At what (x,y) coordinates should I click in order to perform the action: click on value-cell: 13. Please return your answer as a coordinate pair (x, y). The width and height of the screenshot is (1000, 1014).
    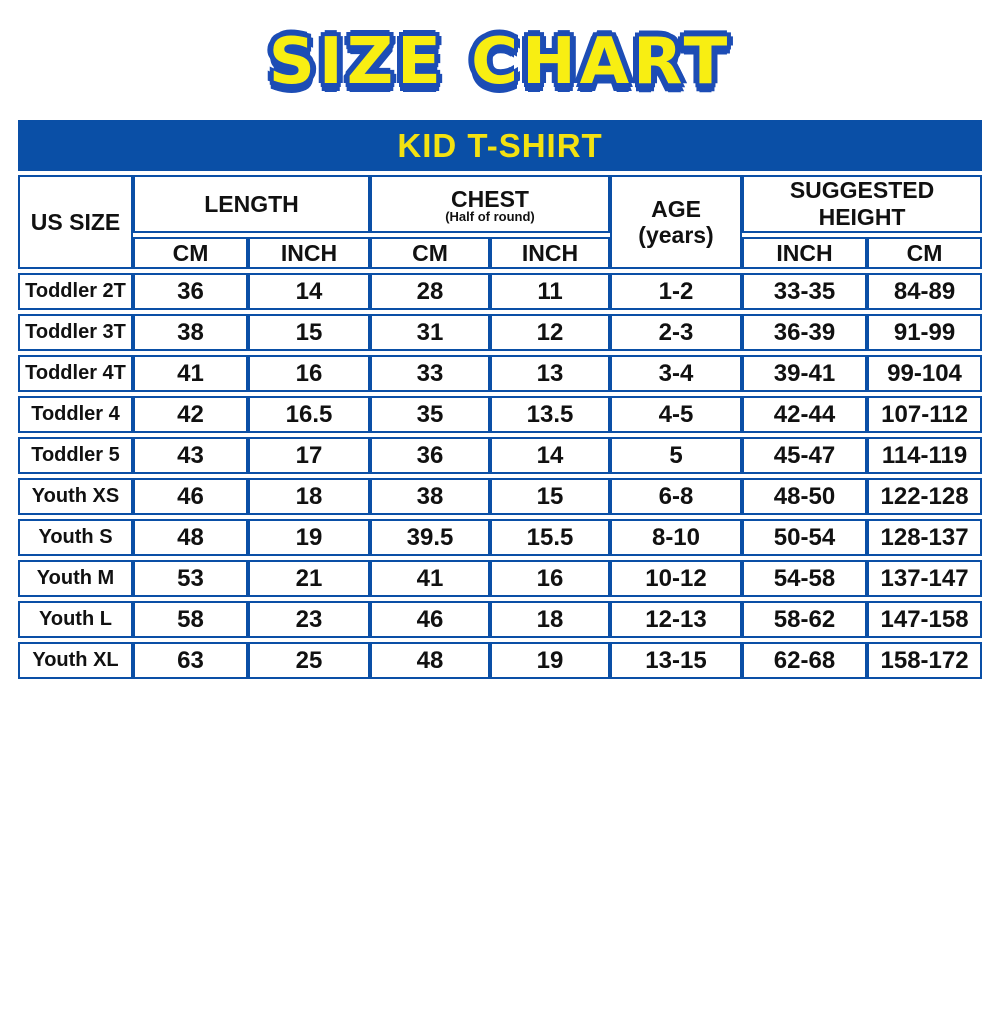
    Looking at the image, I should click on (550, 373).